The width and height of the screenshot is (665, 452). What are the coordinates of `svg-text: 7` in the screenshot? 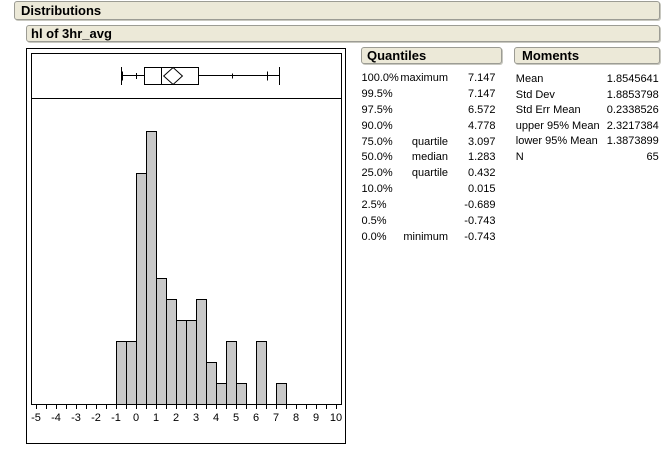 It's located at (276, 418).